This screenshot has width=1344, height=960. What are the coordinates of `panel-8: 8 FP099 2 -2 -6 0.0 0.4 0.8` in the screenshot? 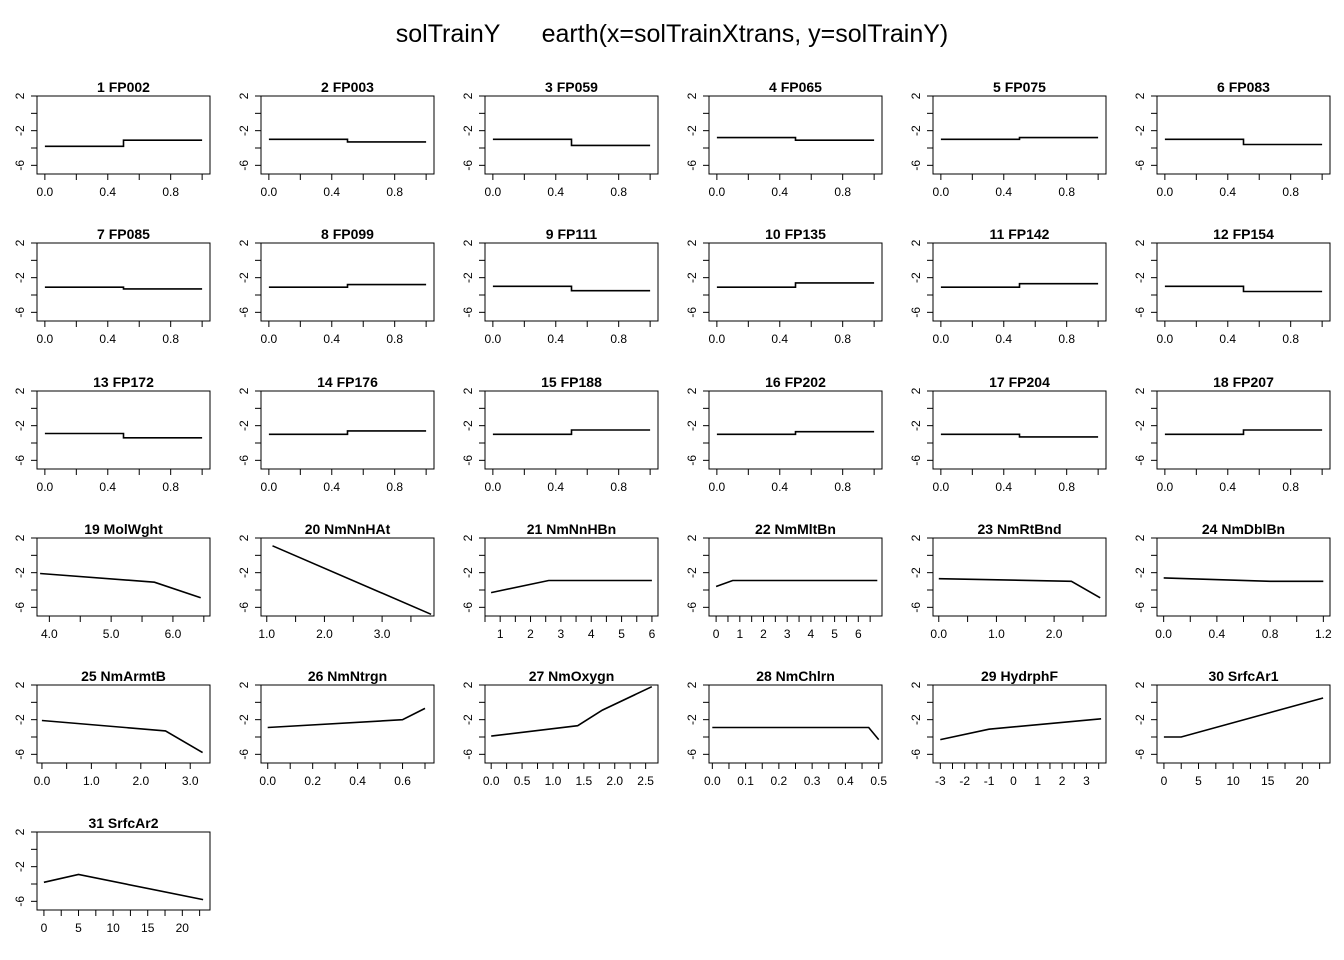 It's located at (336, 286).